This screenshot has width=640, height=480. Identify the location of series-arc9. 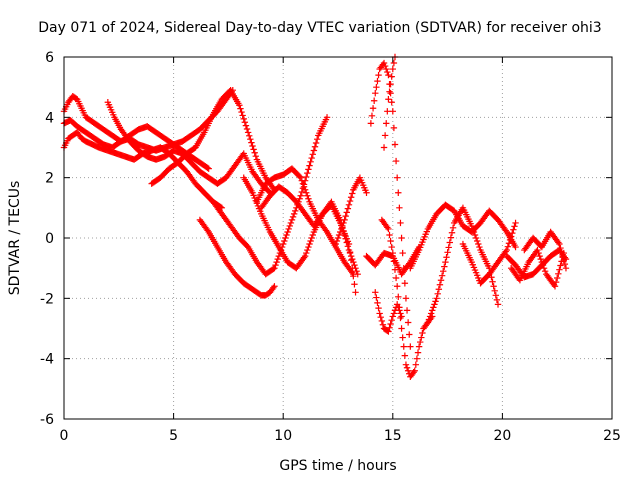
(305, 221).